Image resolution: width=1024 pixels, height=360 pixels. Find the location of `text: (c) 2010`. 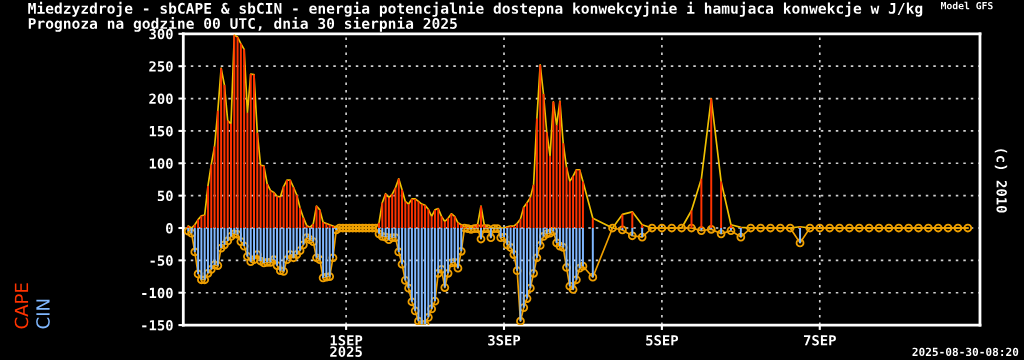

text: (c) 2010 is located at coordinates (1001, 181).